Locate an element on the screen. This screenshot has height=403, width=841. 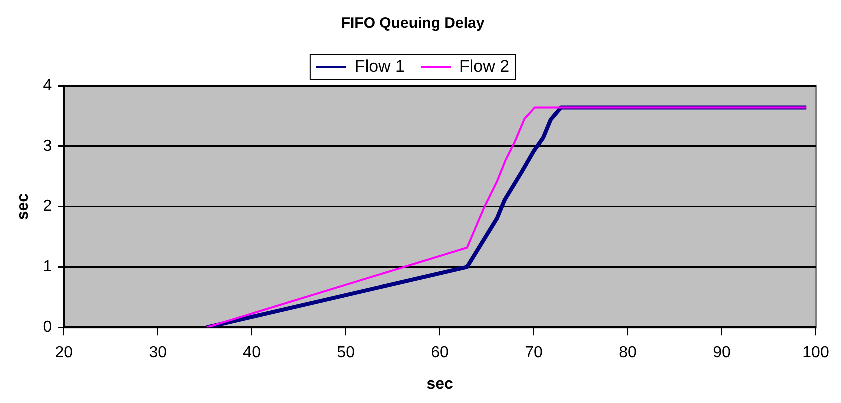
y-tick-label: 2 is located at coordinates (47, 207).